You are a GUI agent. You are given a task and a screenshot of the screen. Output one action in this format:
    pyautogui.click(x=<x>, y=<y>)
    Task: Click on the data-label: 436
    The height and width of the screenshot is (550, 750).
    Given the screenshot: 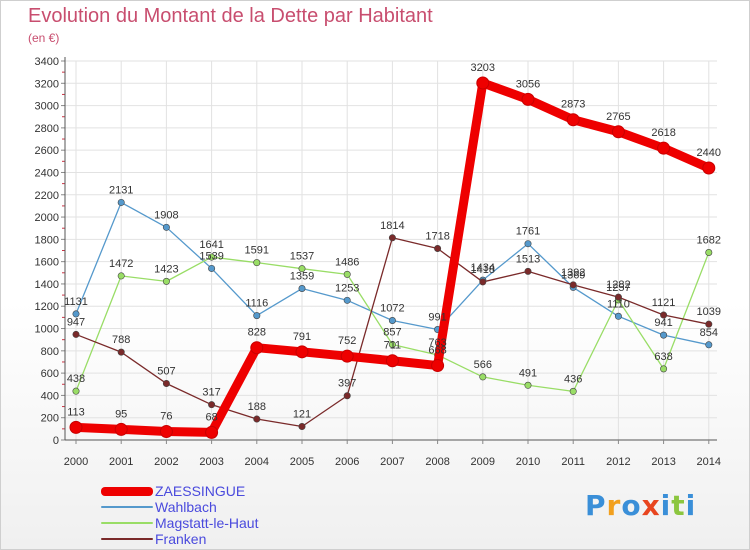 What is the action you would take?
    pyautogui.click(x=573, y=379)
    